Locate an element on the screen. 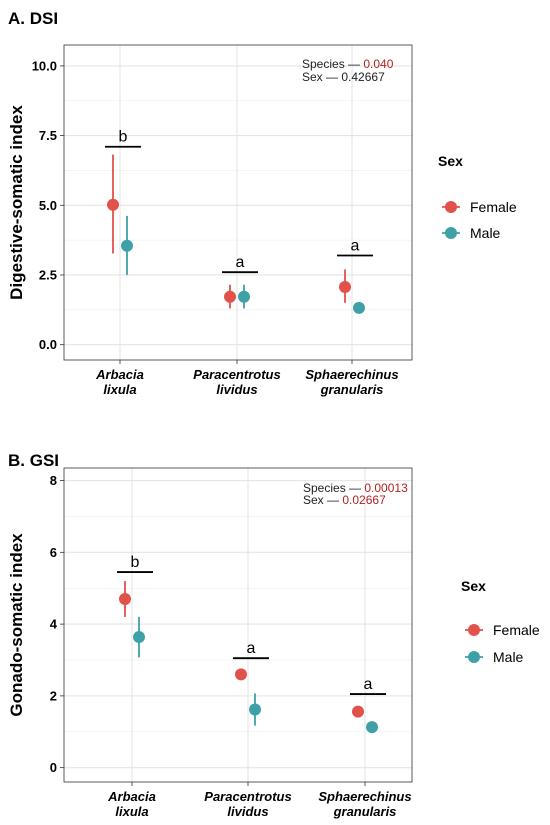 Image resolution: width=550 pixels, height=825 pixels. panel-title: B. GSI is located at coordinates (33, 460).